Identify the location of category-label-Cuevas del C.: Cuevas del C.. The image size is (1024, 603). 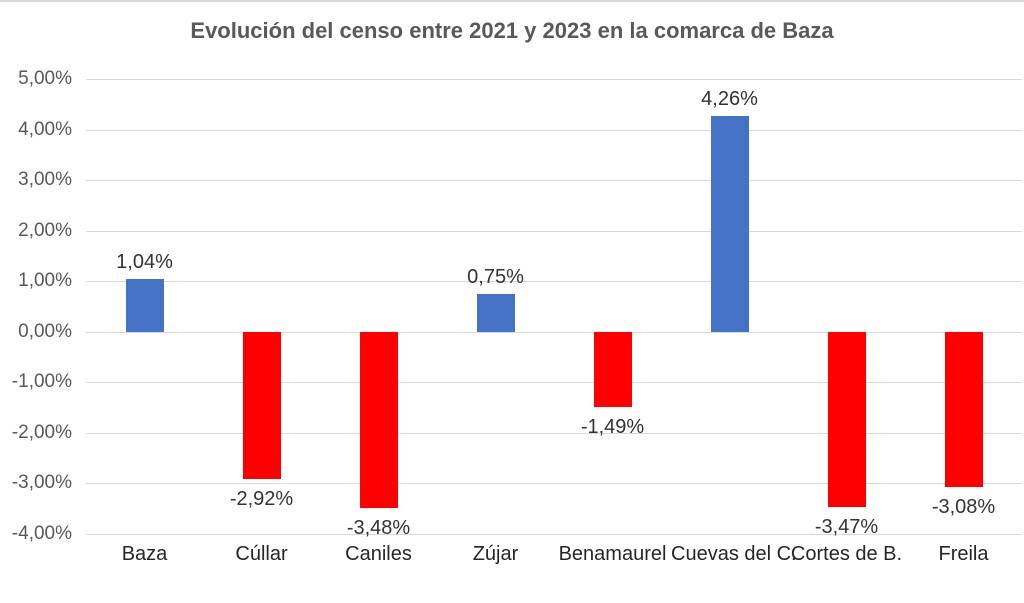
(734, 554).